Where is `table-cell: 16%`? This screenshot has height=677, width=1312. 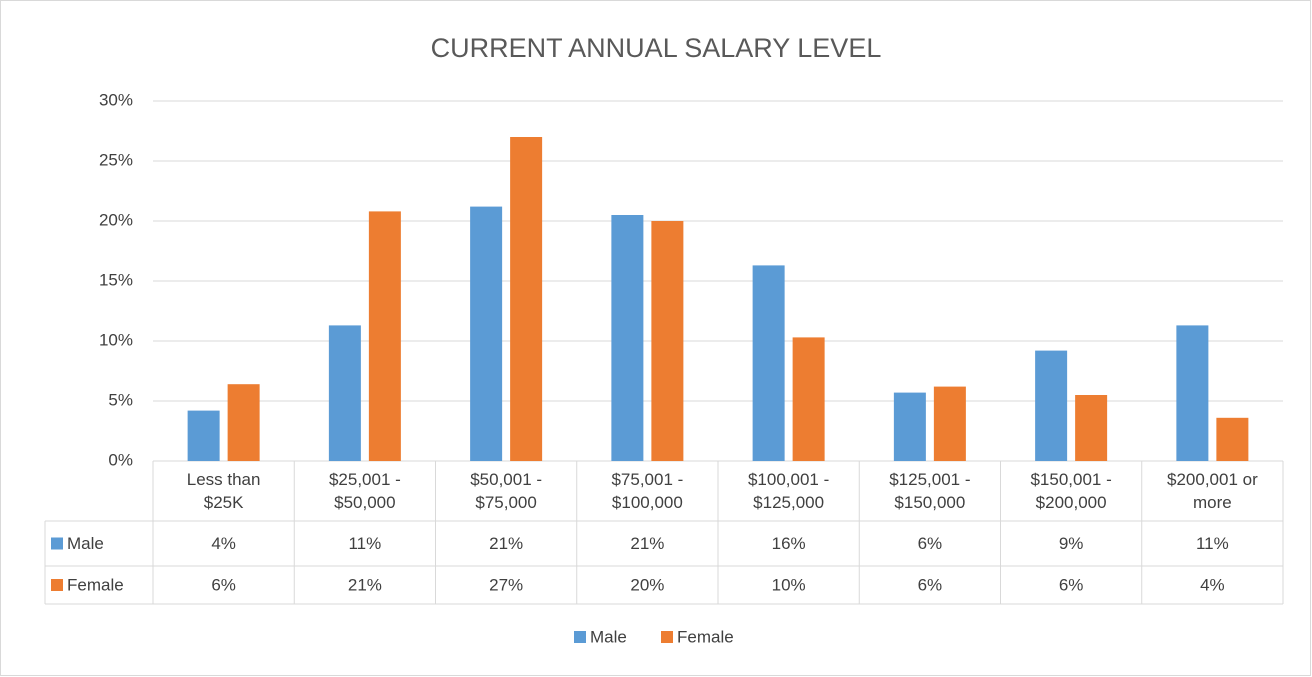
table-cell: 16% is located at coordinates (789, 543).